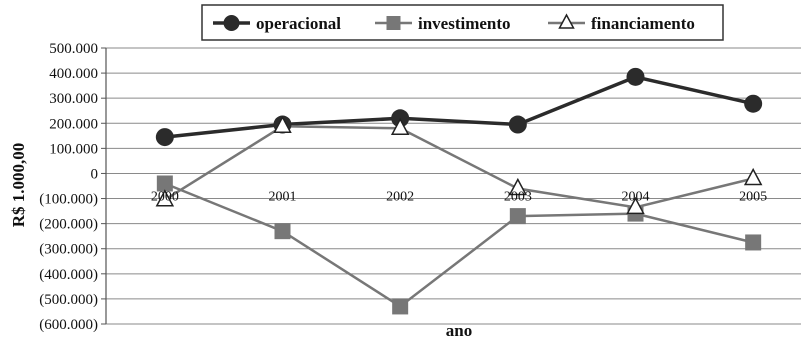 The height and width of the screenshot is (343, 801). Describe the element at coordinates (73, 49) in the screenshot. I see `y-tick-label: 500.000` at that location.